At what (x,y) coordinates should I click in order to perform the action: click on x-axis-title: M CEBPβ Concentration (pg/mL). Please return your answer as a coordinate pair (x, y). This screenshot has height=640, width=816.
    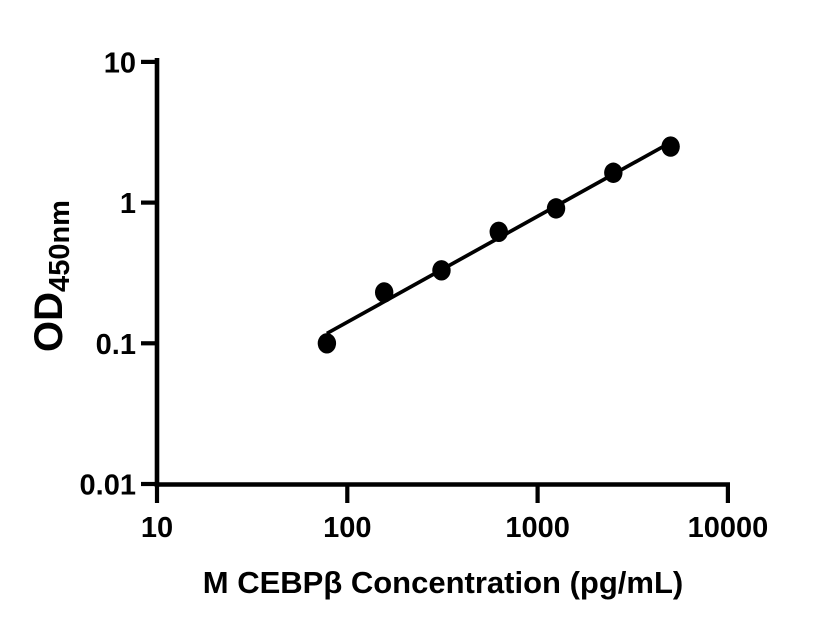
    Looking at the image, I should click on (443, 582).